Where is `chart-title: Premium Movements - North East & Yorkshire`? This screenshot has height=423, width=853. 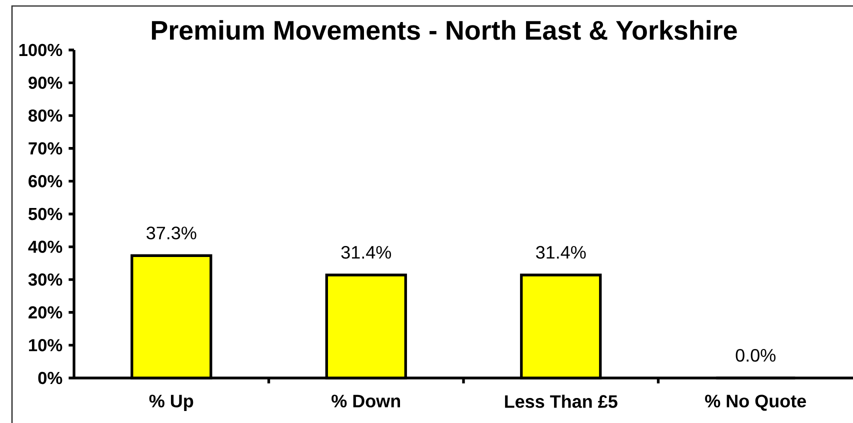
chart-title: Premium Movements - North East & Yorkshire is located at coordinates (444, 30).